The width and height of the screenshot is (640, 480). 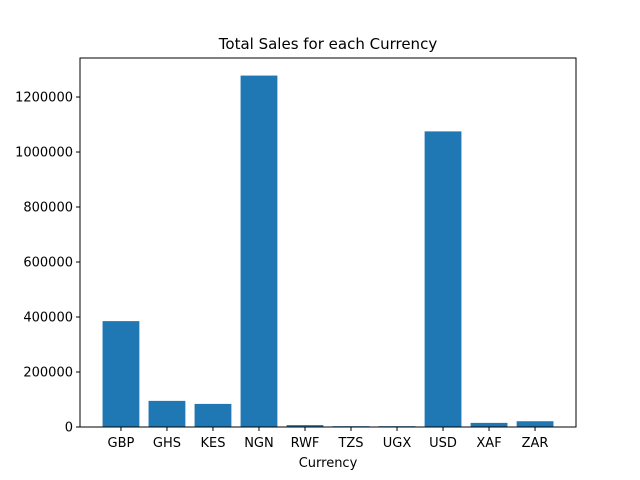 I want to click on bar-usd, so click(x=443, y=279).